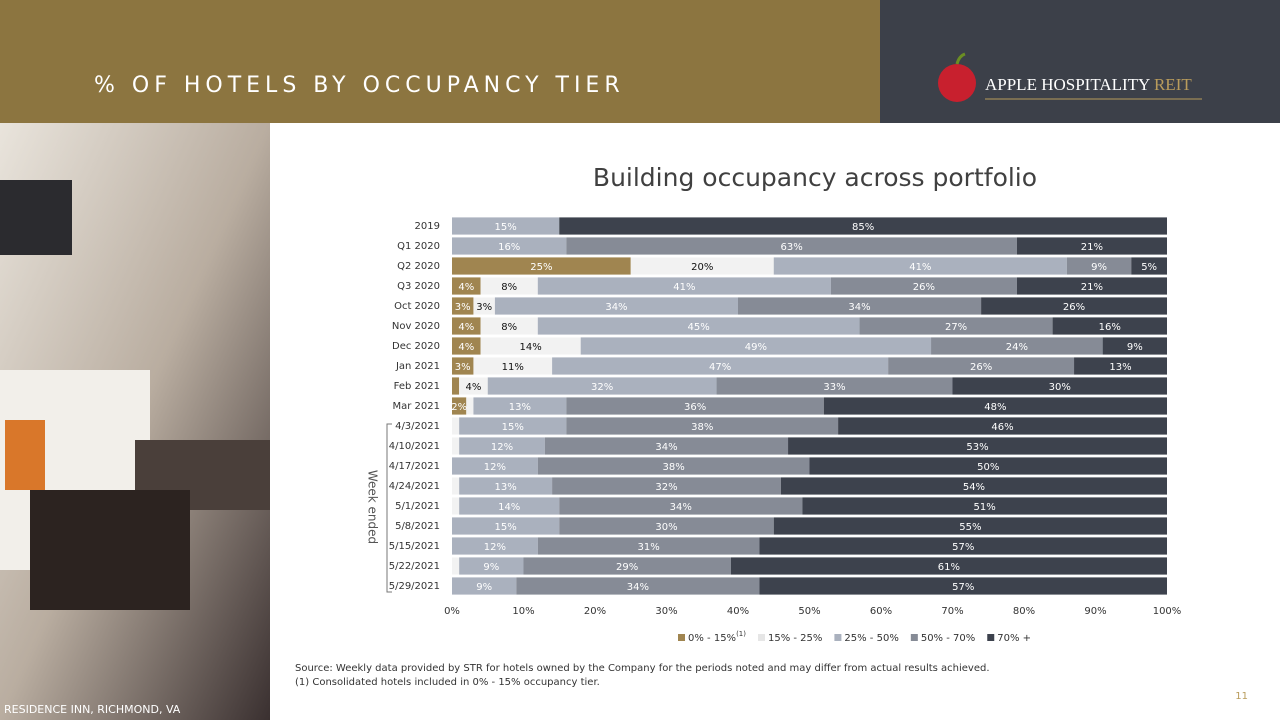 This screenshot has height=724, width=1280. What do you see at coordinates (36, 217) in the screenshot?
I see `photo-tv` at bounding box center [36, 217].